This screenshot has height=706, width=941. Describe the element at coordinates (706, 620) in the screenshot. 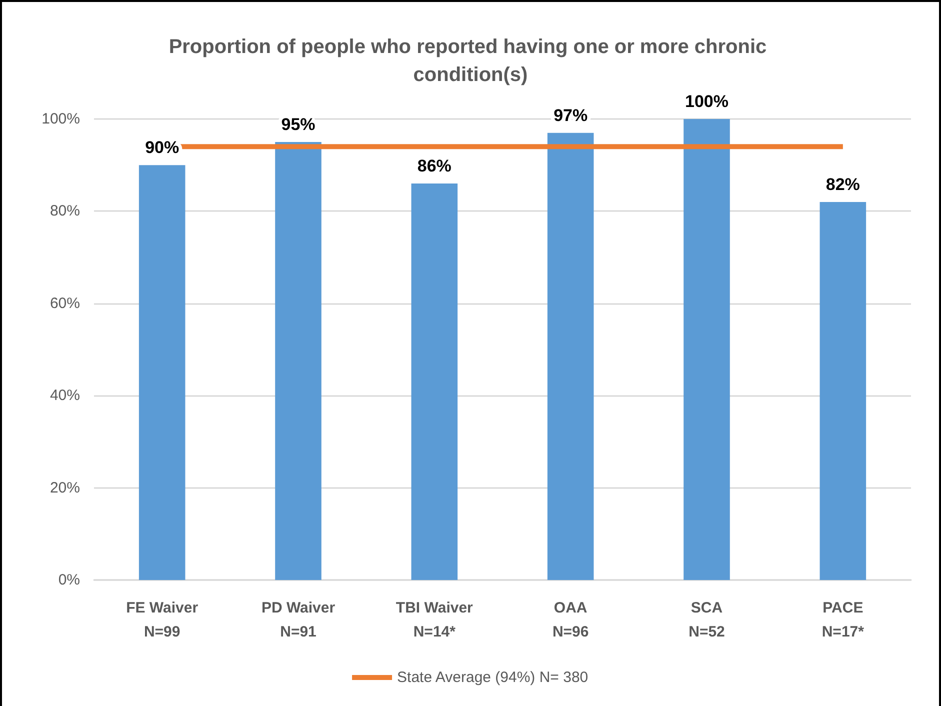

I see `x-tick-label: SCA N=52` at that location.